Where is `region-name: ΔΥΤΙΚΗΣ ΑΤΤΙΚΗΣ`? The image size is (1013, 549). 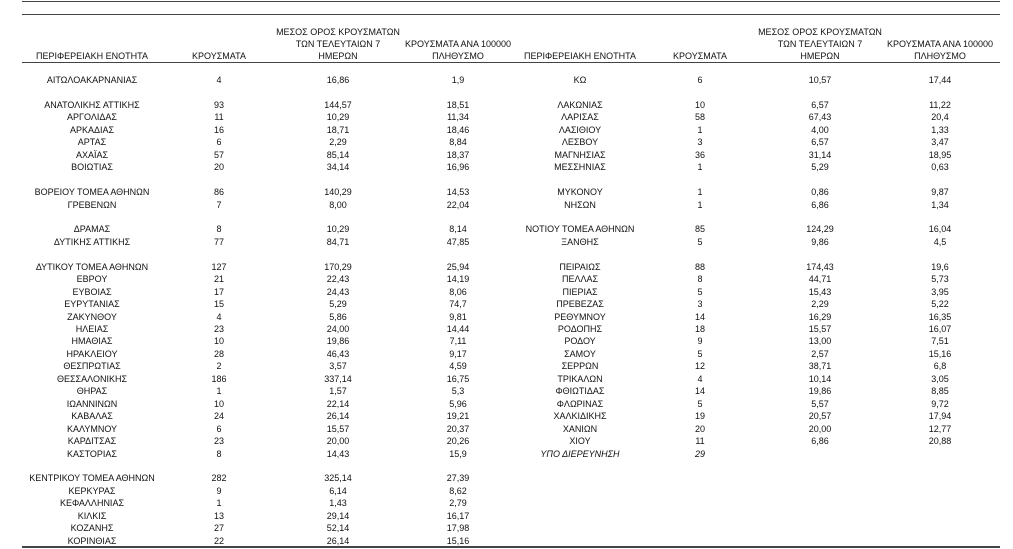
region-name: ΔΥΤΙΚΗΣ ΑΤΤΙΚΗΣ is located at coordinates (92, 241).